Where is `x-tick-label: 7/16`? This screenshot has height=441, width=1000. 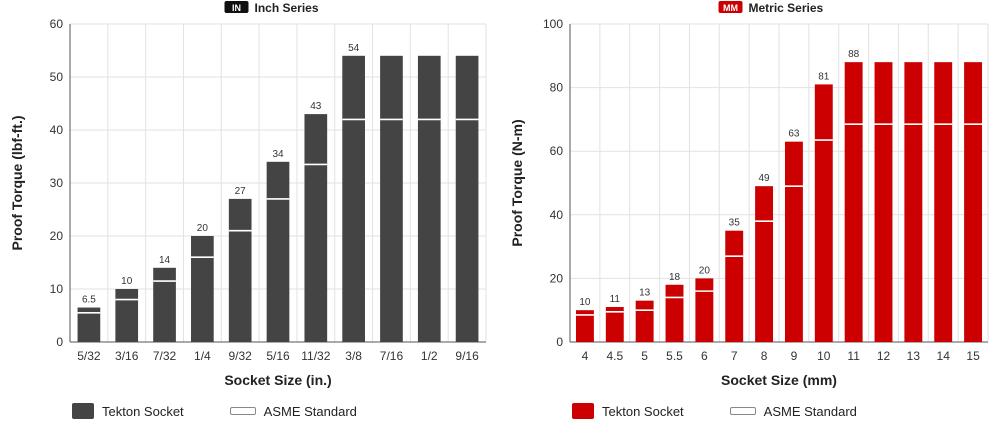 x-tick-label: 7/16 is located at coordinates (392, 356).